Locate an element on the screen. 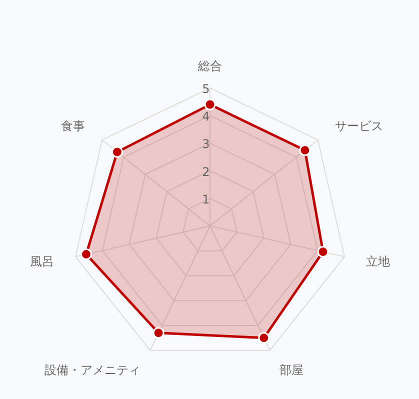  spoke-label: 風呂 is located at coordinates (42, 261).